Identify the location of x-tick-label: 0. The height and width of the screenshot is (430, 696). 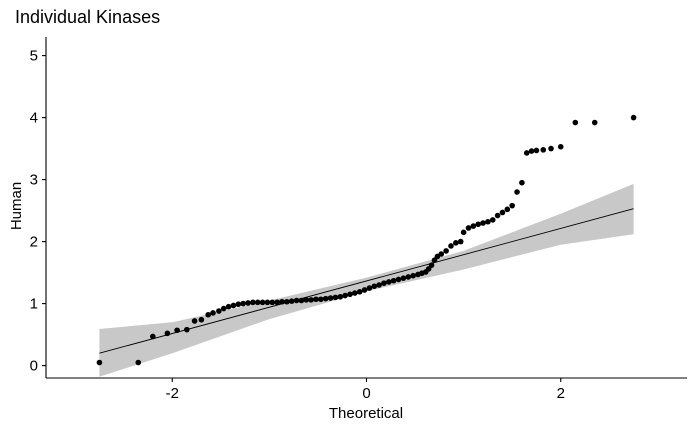
(366, 393).